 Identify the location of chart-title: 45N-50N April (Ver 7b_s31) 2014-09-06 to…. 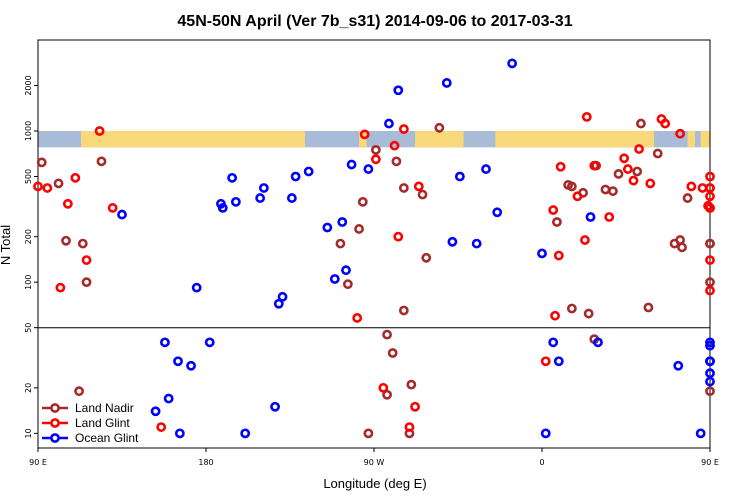
(374, 21).